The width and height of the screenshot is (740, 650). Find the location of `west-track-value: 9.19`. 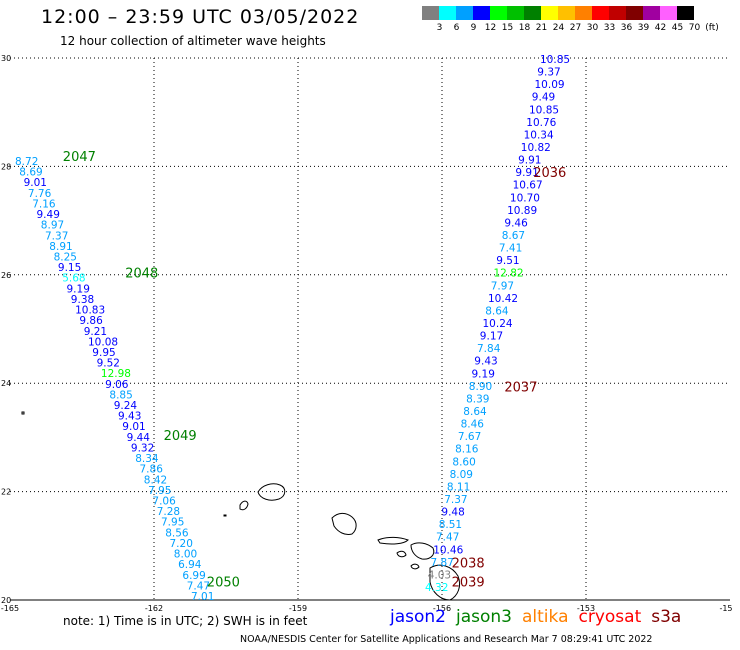

west-track-value: 9.19 is located at coordinates (78, 289).